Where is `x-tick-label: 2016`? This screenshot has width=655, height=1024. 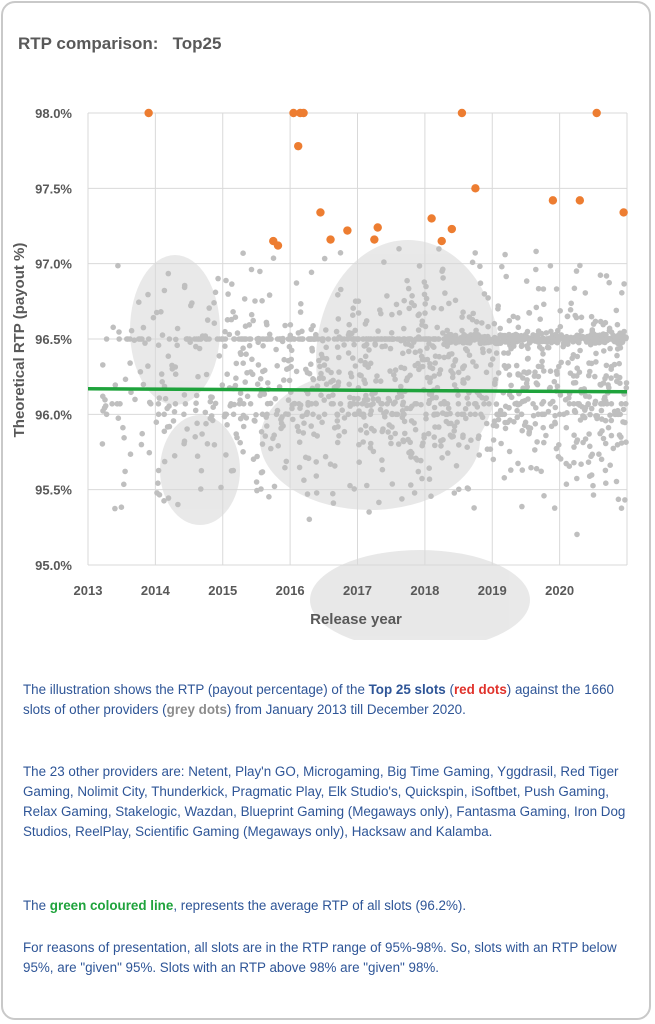
x-tick-label: 2016 is located at coordinates (290, 590).